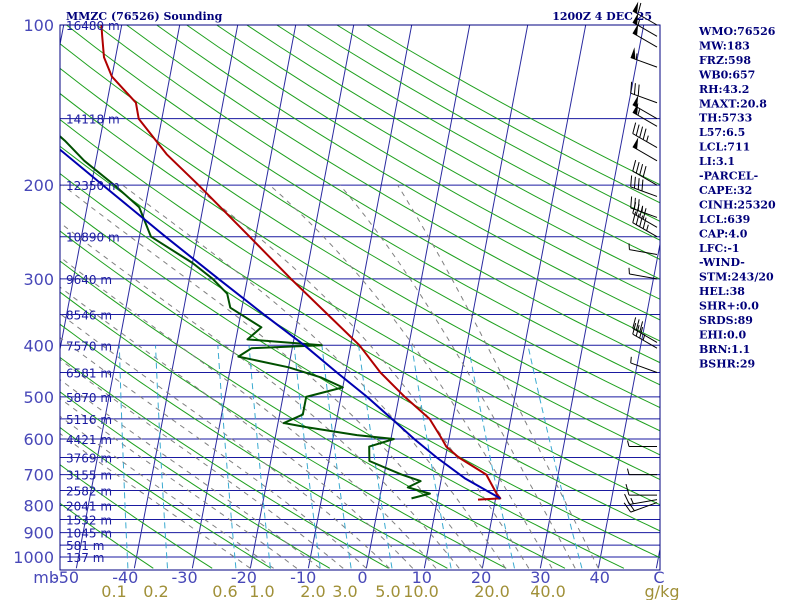 Image resolution: width=800 pixels, height=600 pixels. What do you see at coordinates (89, 458) in the screenshot?
I see `height-label: 3769 m` at bounding box center [89, 458].